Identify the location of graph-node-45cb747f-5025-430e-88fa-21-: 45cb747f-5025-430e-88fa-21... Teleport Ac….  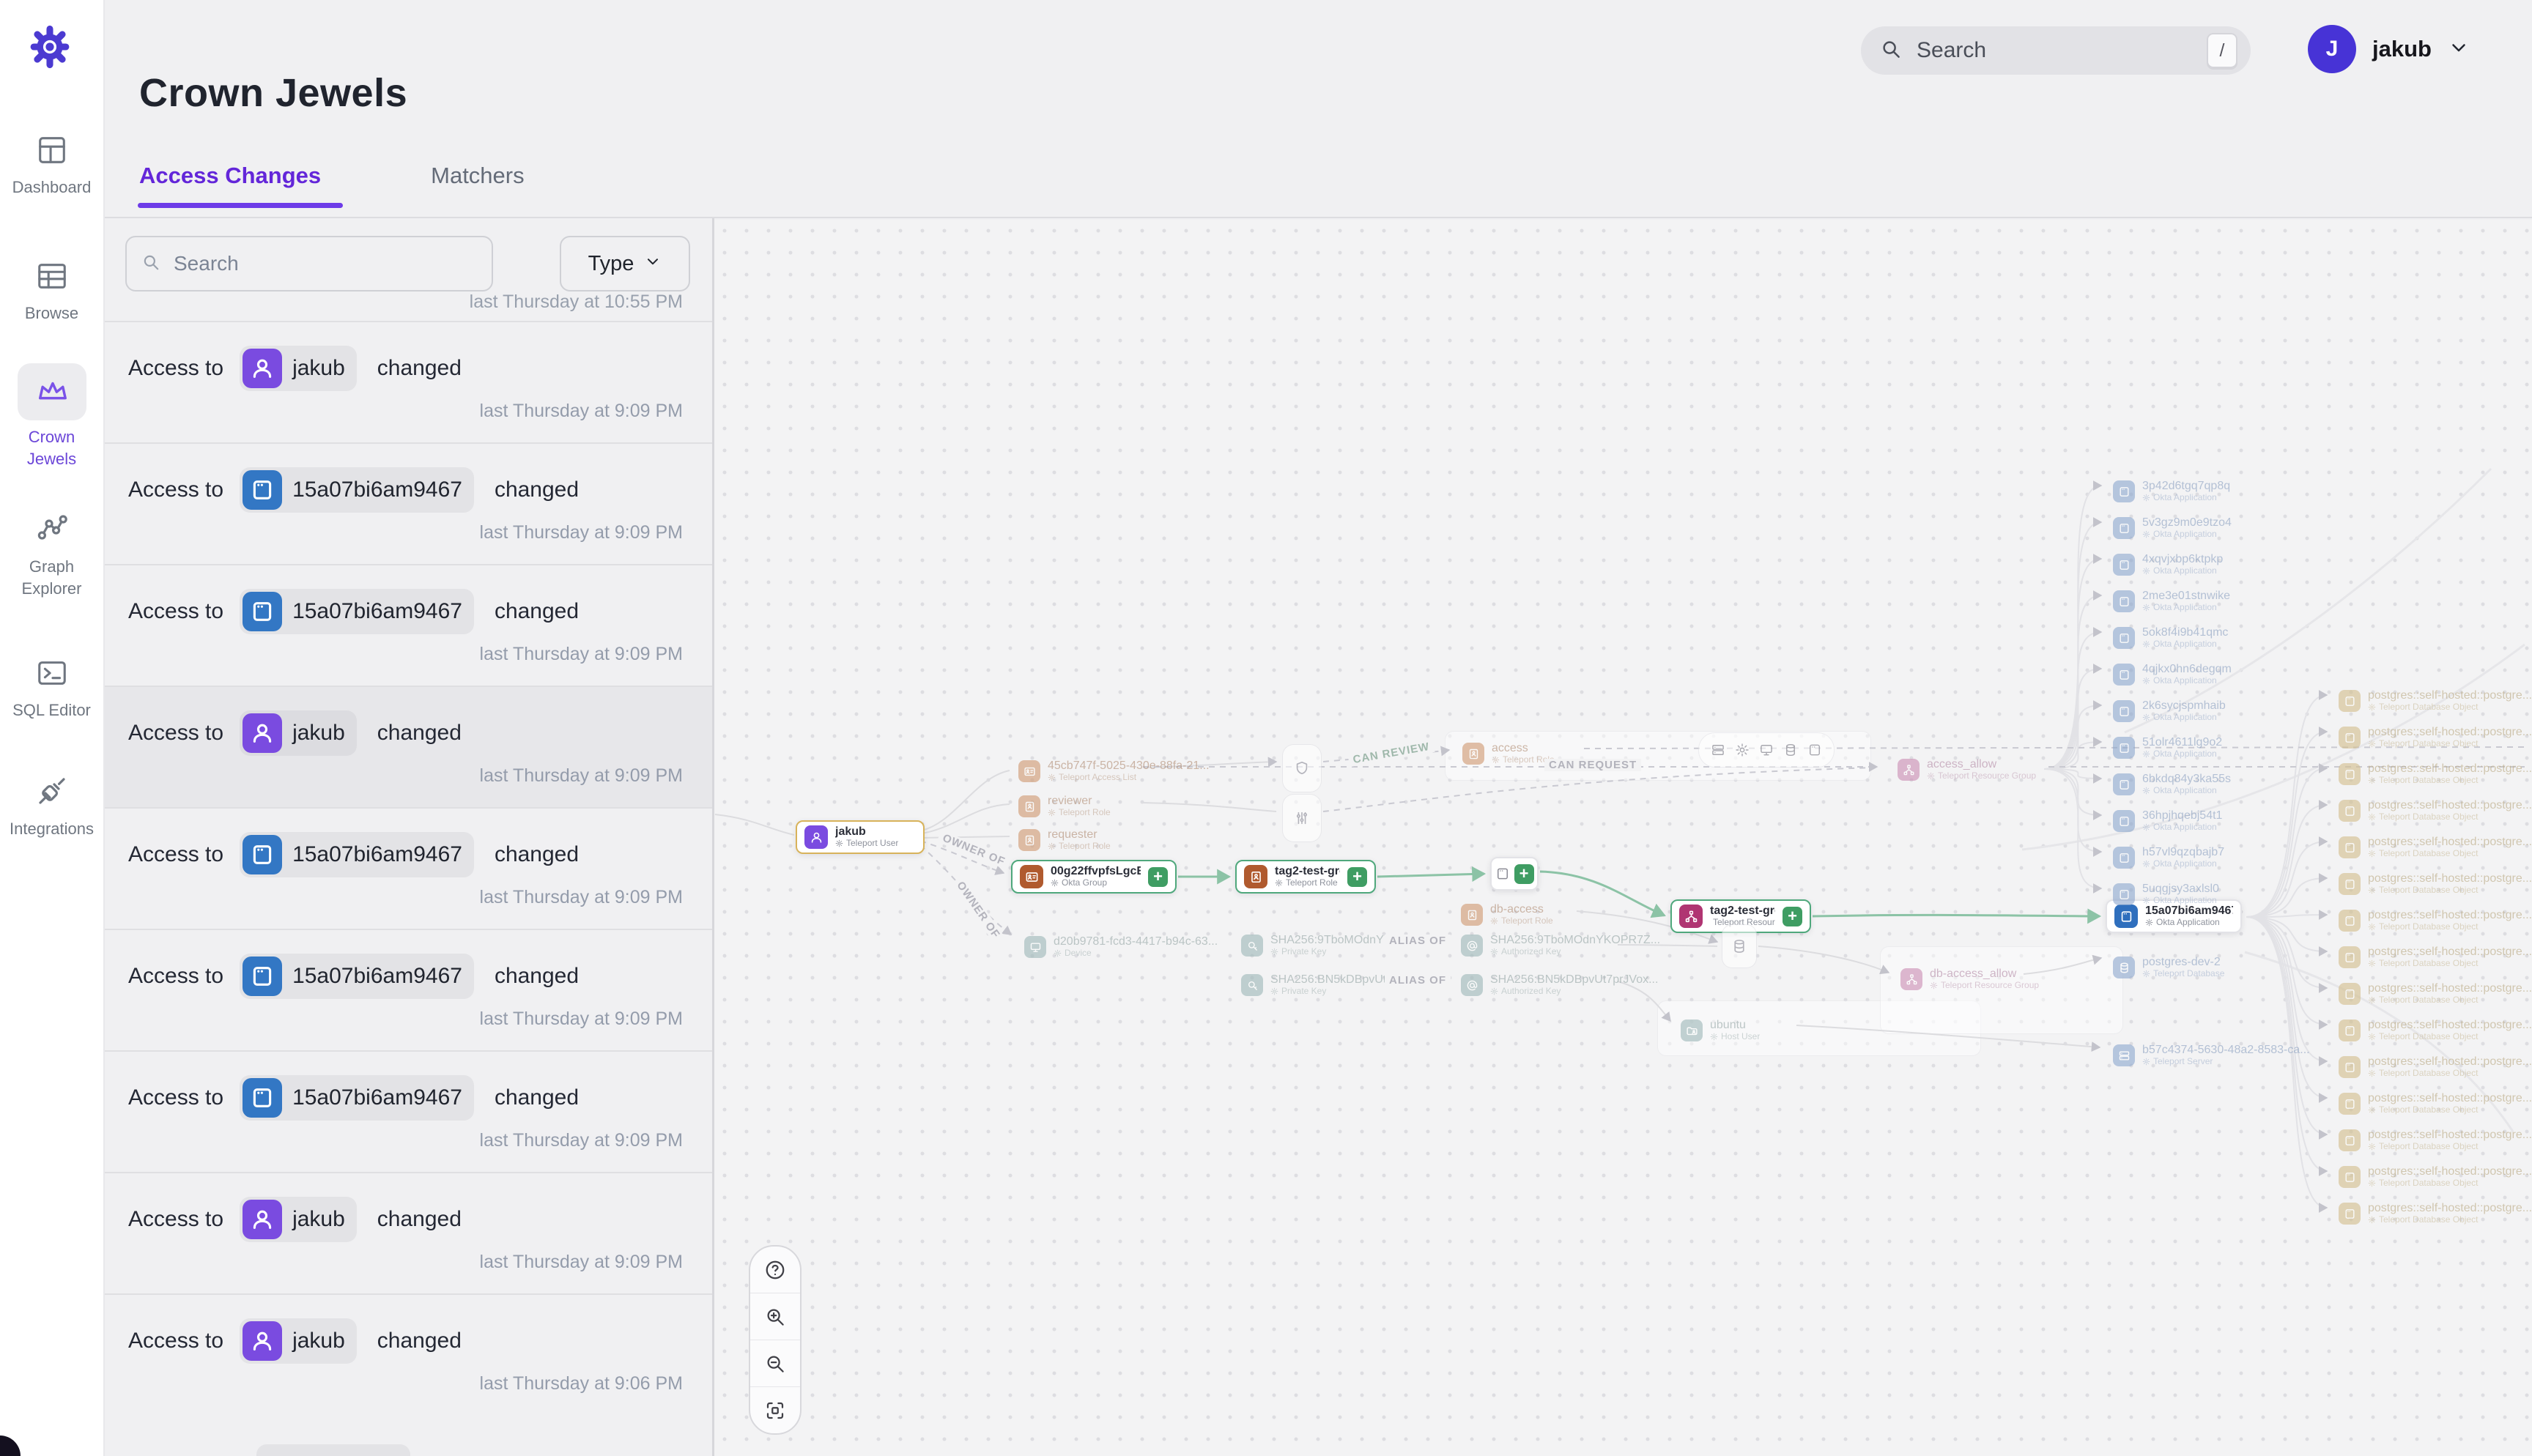
(1114, 771).